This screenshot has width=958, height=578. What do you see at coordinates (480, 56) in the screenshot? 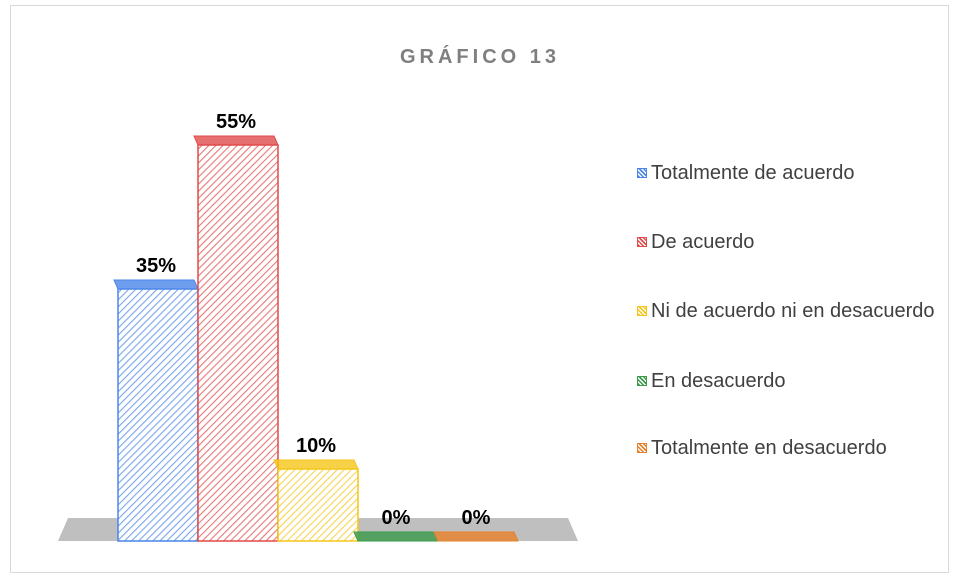
I see `chart-title: GRÁFICO 13` at bounding box center [480, 56].